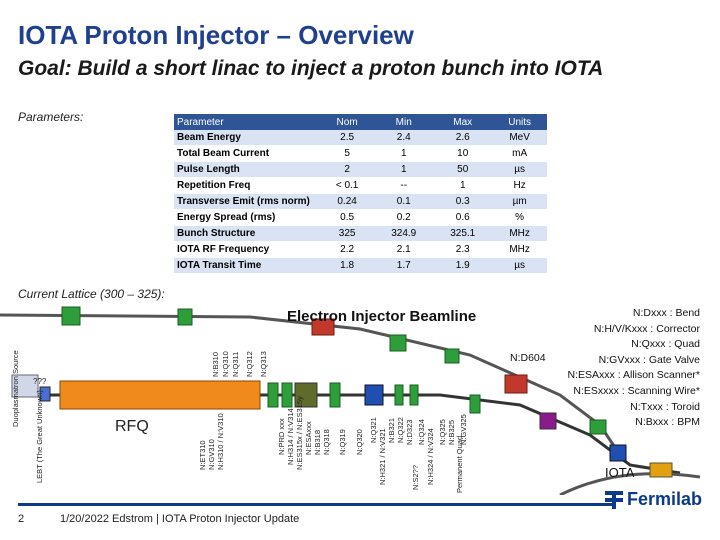  I want to click on device-label: N:H314 / N:V314, so click(290, 436).